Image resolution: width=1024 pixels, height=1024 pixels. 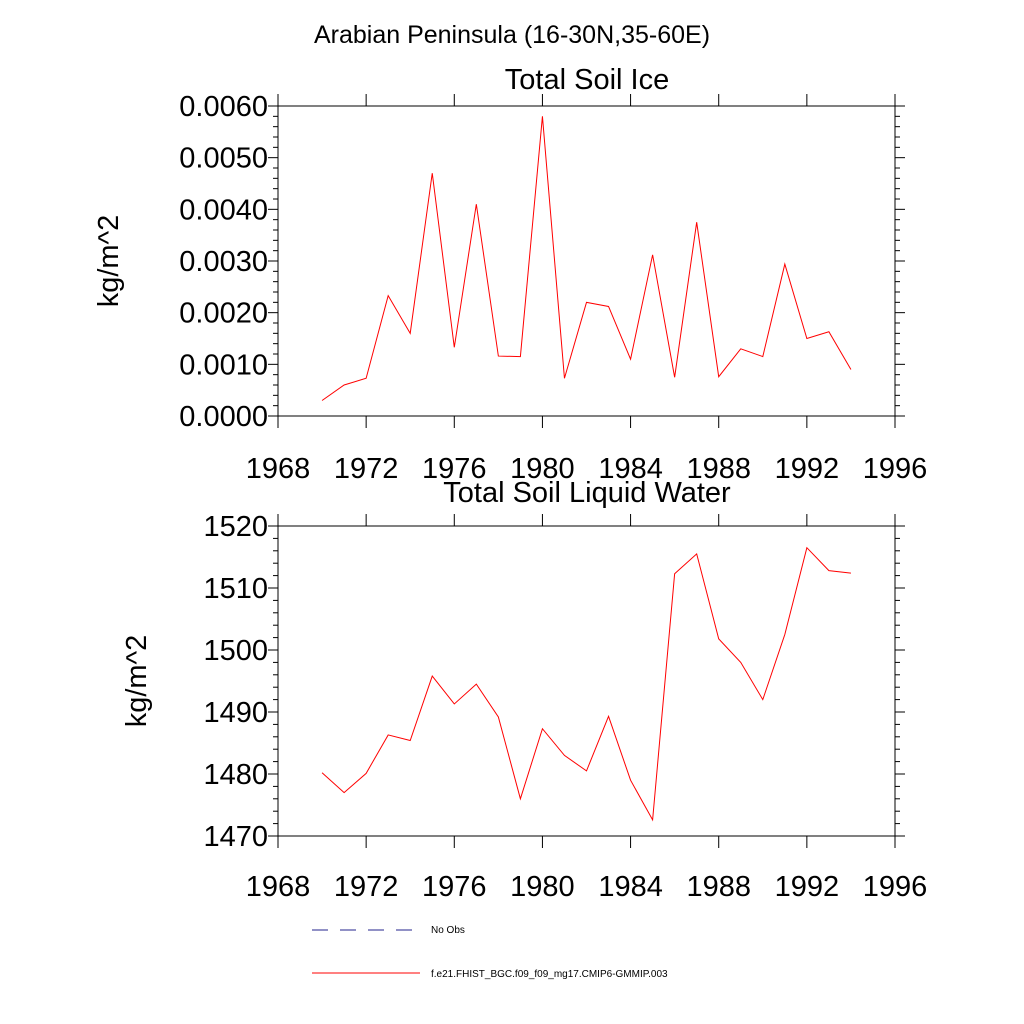 What do you see at coordinates (235, 589) in the screenshot?
I see `y-tick-label: 1510` at bounding box center [235, 589].